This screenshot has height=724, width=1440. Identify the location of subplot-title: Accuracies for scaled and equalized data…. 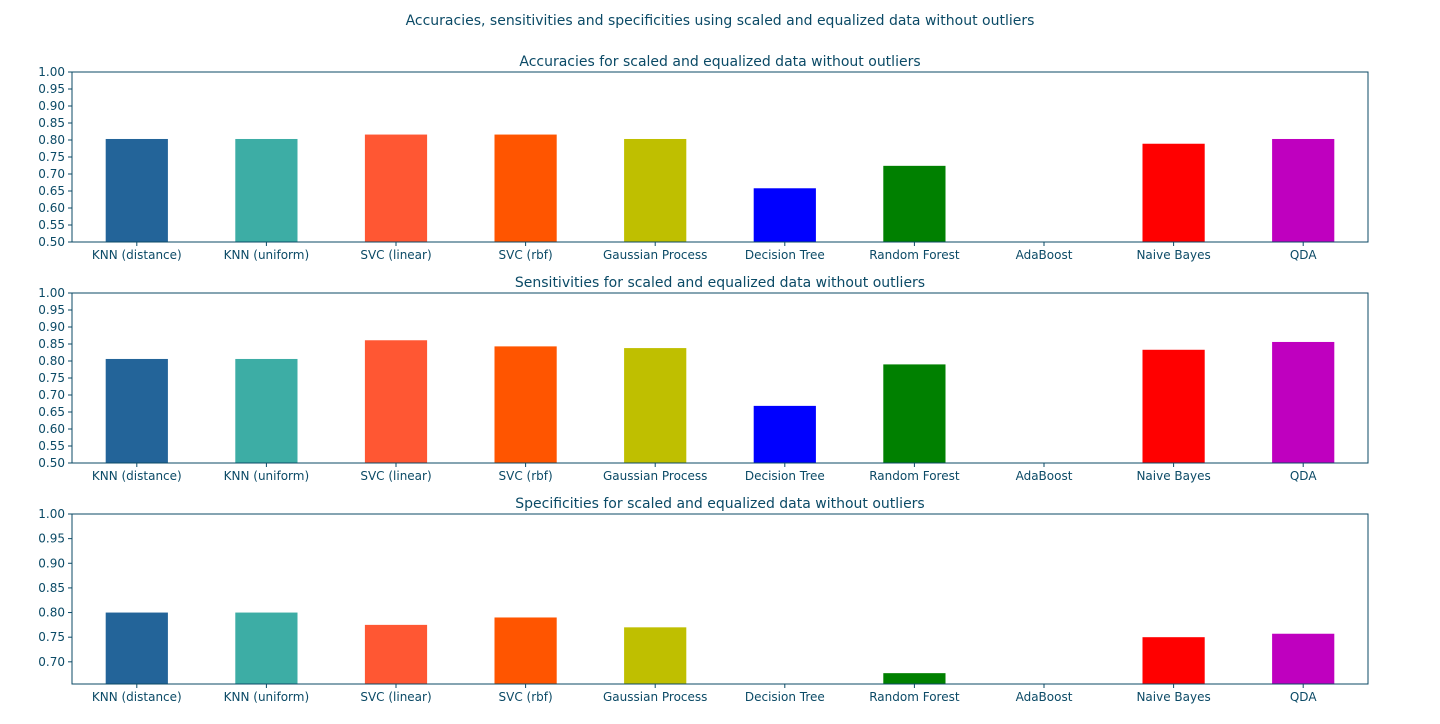
(719, 62).